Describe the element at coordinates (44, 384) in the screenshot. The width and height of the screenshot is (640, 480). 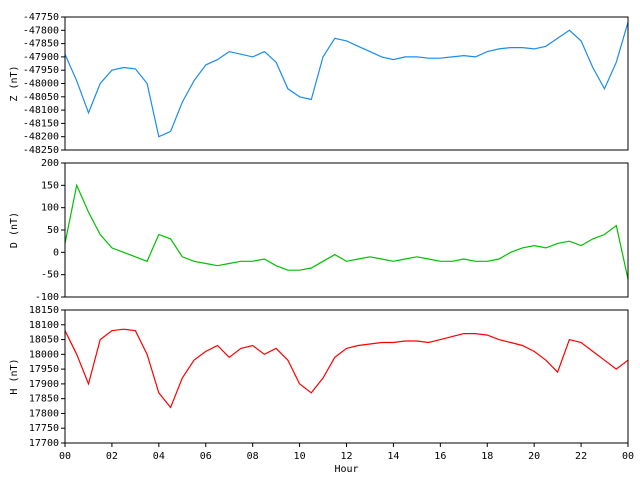
I see `y-tick-label: 17900` at that location.